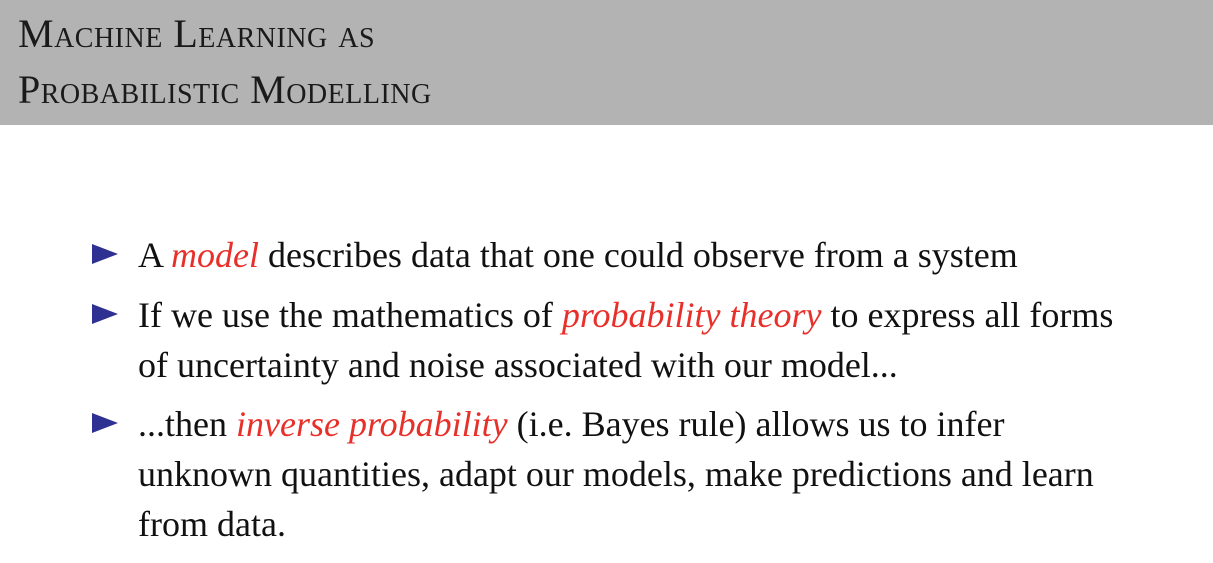 The image size is (1213, 563). Describe the element at coordinates (350, 315) in the screenshot. I see `bullet-text-pre: If we use the mathematics of` at that location.